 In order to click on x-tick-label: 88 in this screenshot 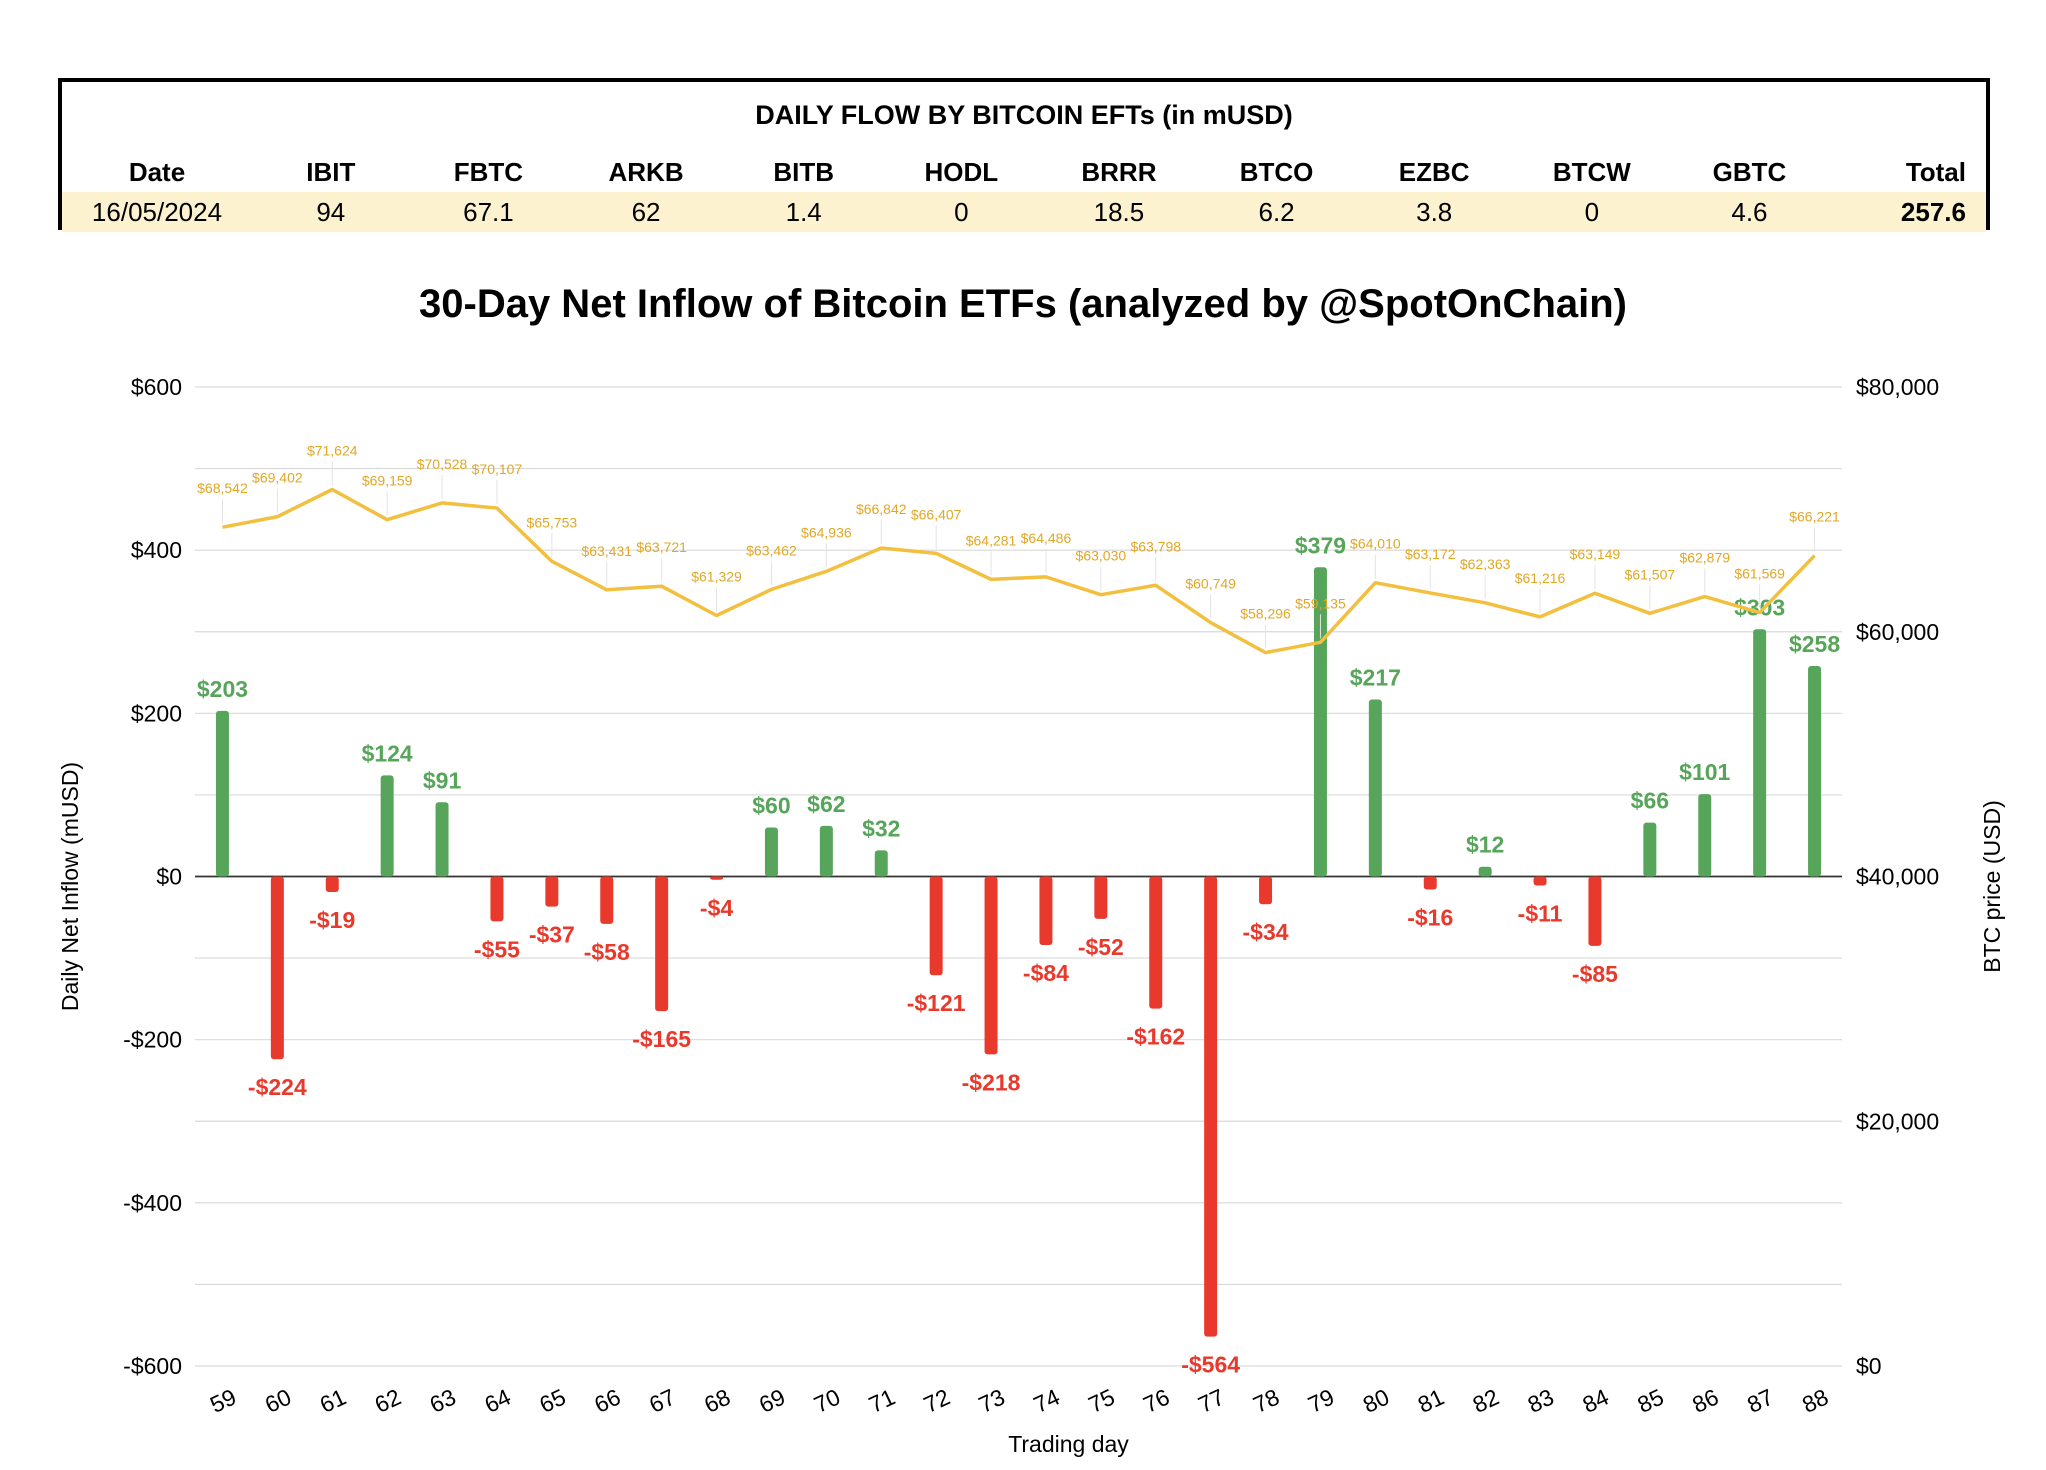, I will do `click(1815, 1401)`.